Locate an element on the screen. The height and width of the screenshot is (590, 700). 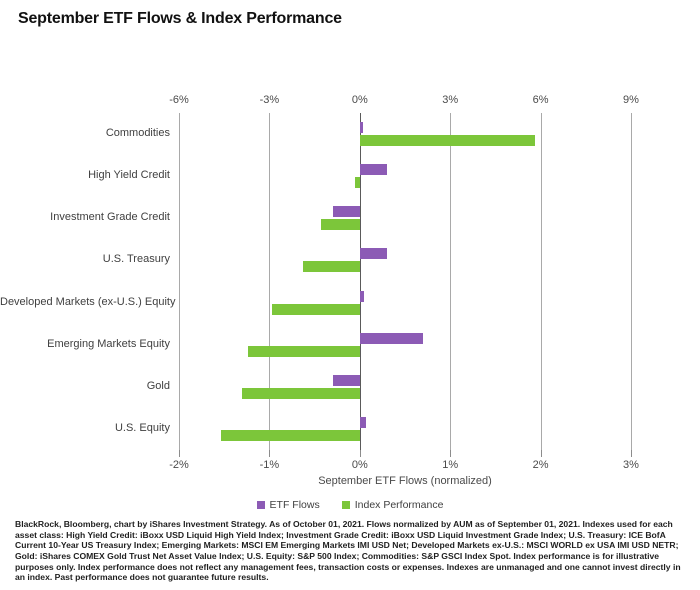
legend-item-etf-flows: ETF Flows is located at coordinates (288, 505).